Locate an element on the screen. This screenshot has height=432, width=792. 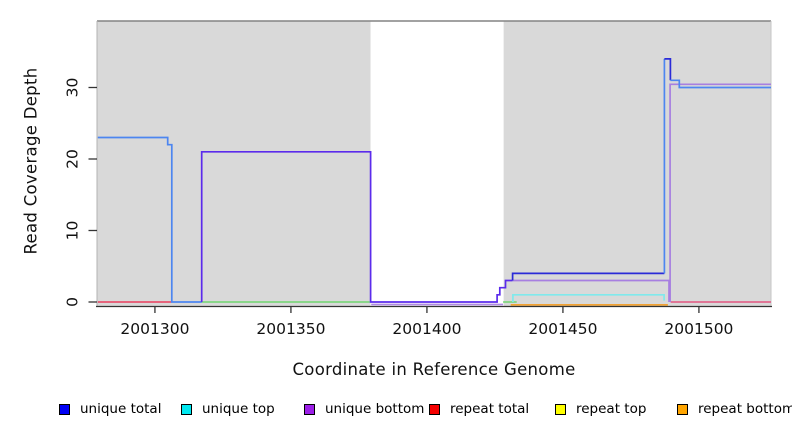
y-tick-label: 0 is located at coordinates (72, 302).